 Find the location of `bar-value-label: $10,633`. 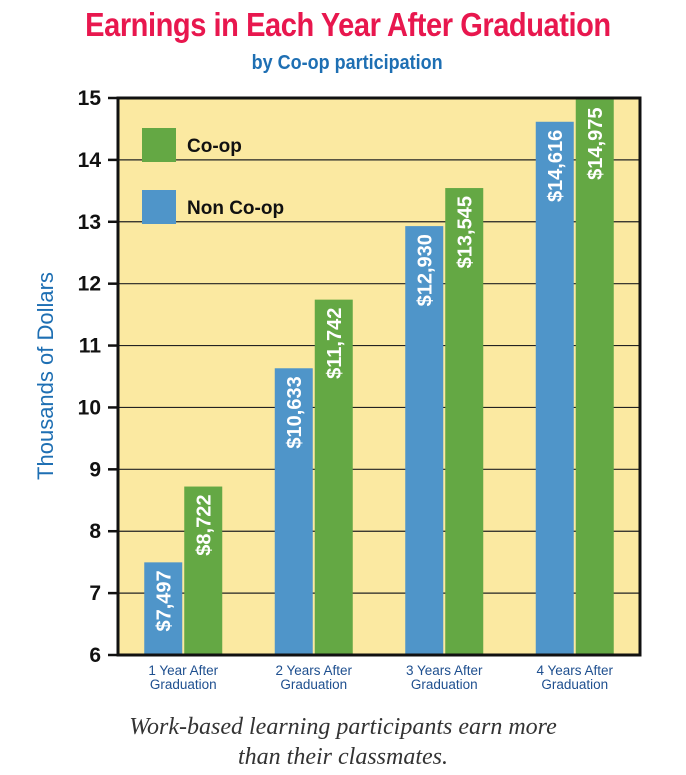

bar-value-label: $10,633 is located at coordinates (295, 412).